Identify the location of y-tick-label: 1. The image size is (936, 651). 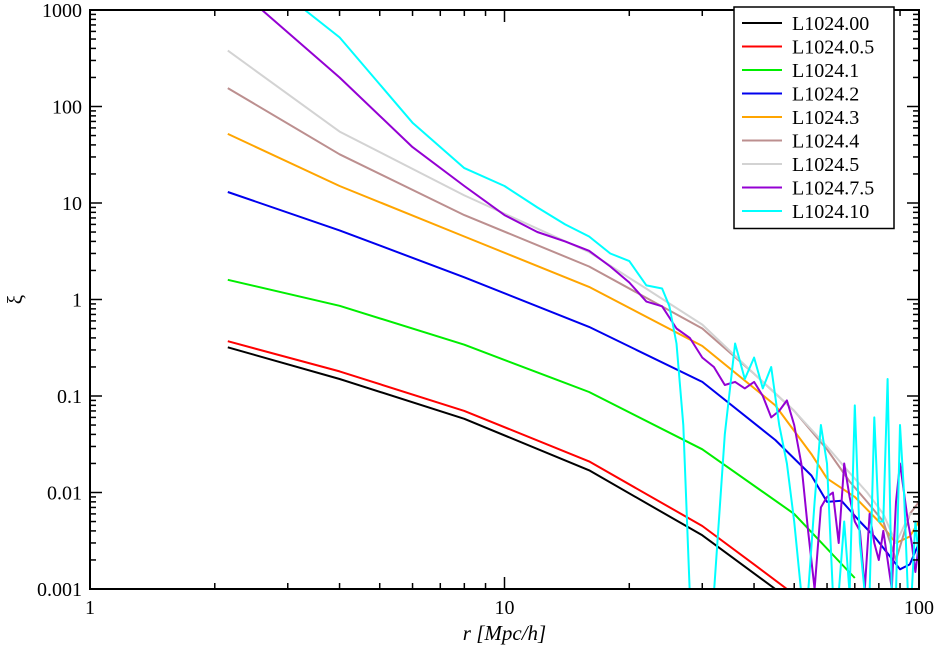
(77, 301).